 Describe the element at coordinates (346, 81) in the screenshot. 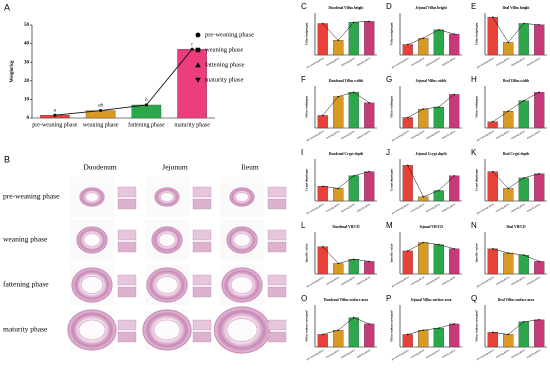

I see `chart-title: Duodenal Villus width` at that location.